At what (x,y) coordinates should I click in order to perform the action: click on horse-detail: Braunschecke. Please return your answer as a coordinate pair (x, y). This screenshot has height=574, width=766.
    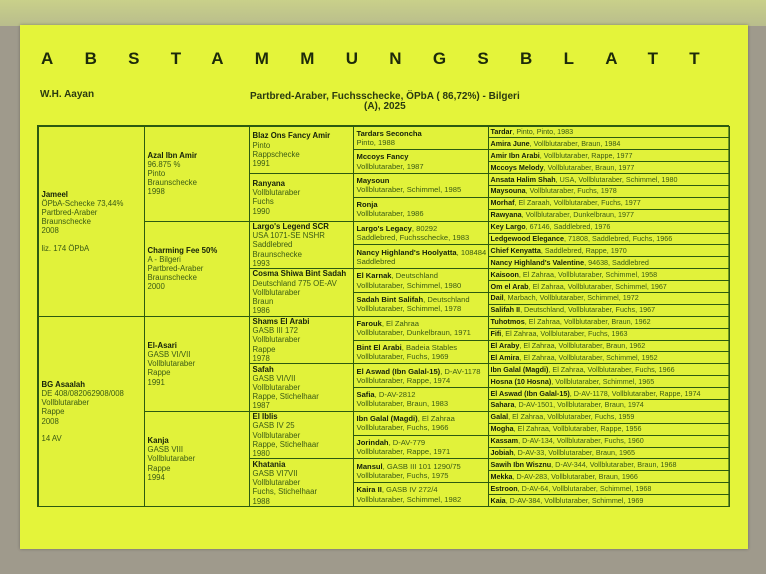
    Looking at the image, I should click on (172, 183).